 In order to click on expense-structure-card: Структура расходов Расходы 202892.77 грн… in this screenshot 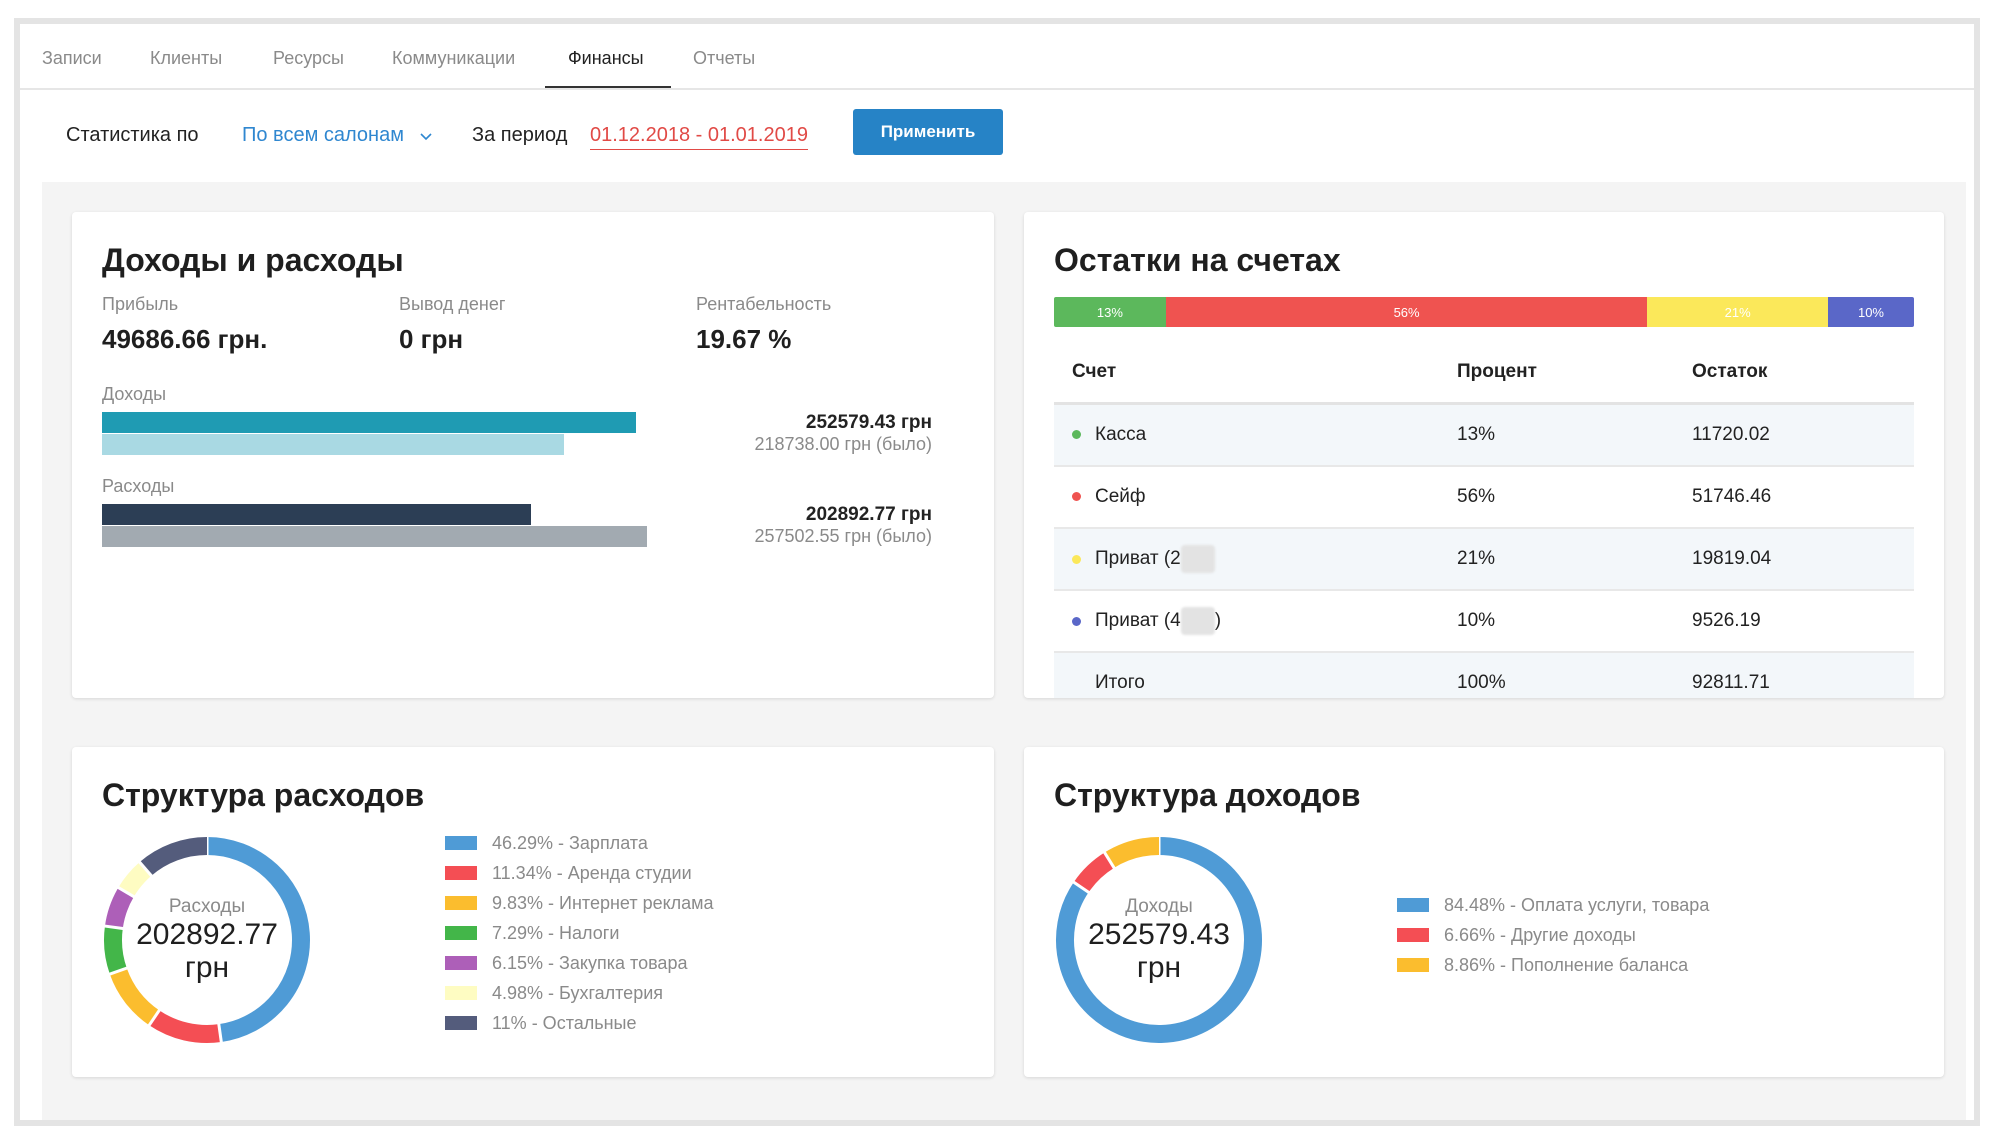, I will do `click(533, 912)`.